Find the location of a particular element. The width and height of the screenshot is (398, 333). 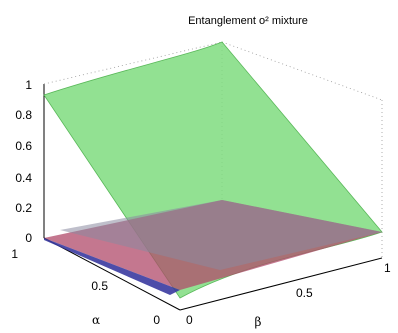

alpha-axis-line is located at coordinates (112, 274).